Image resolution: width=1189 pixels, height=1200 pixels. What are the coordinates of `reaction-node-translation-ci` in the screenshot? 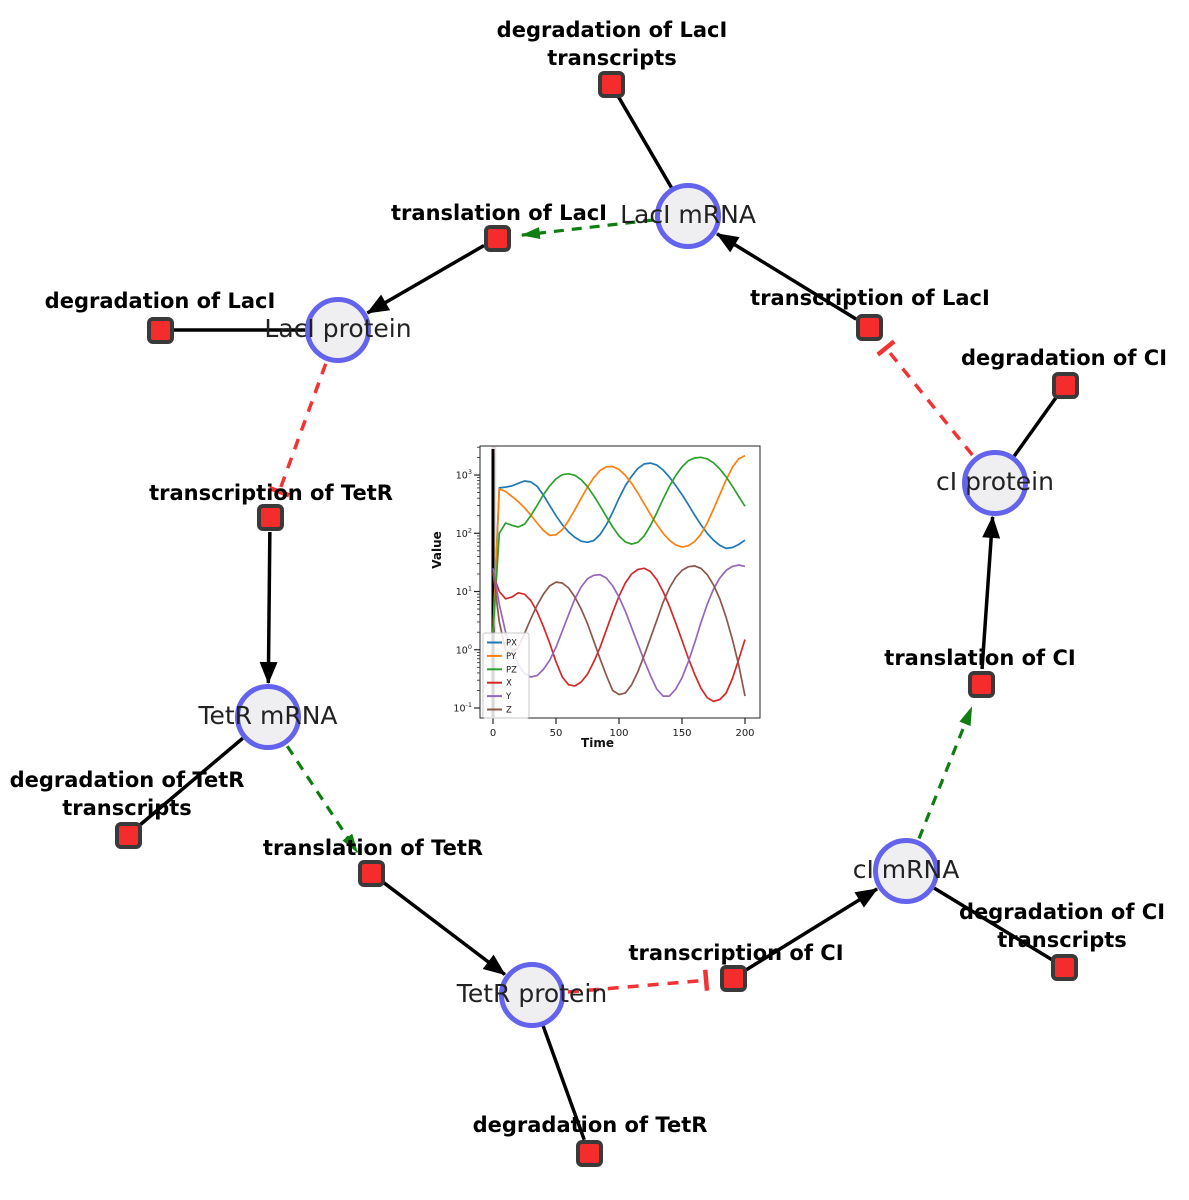 It's located at (981, 684).